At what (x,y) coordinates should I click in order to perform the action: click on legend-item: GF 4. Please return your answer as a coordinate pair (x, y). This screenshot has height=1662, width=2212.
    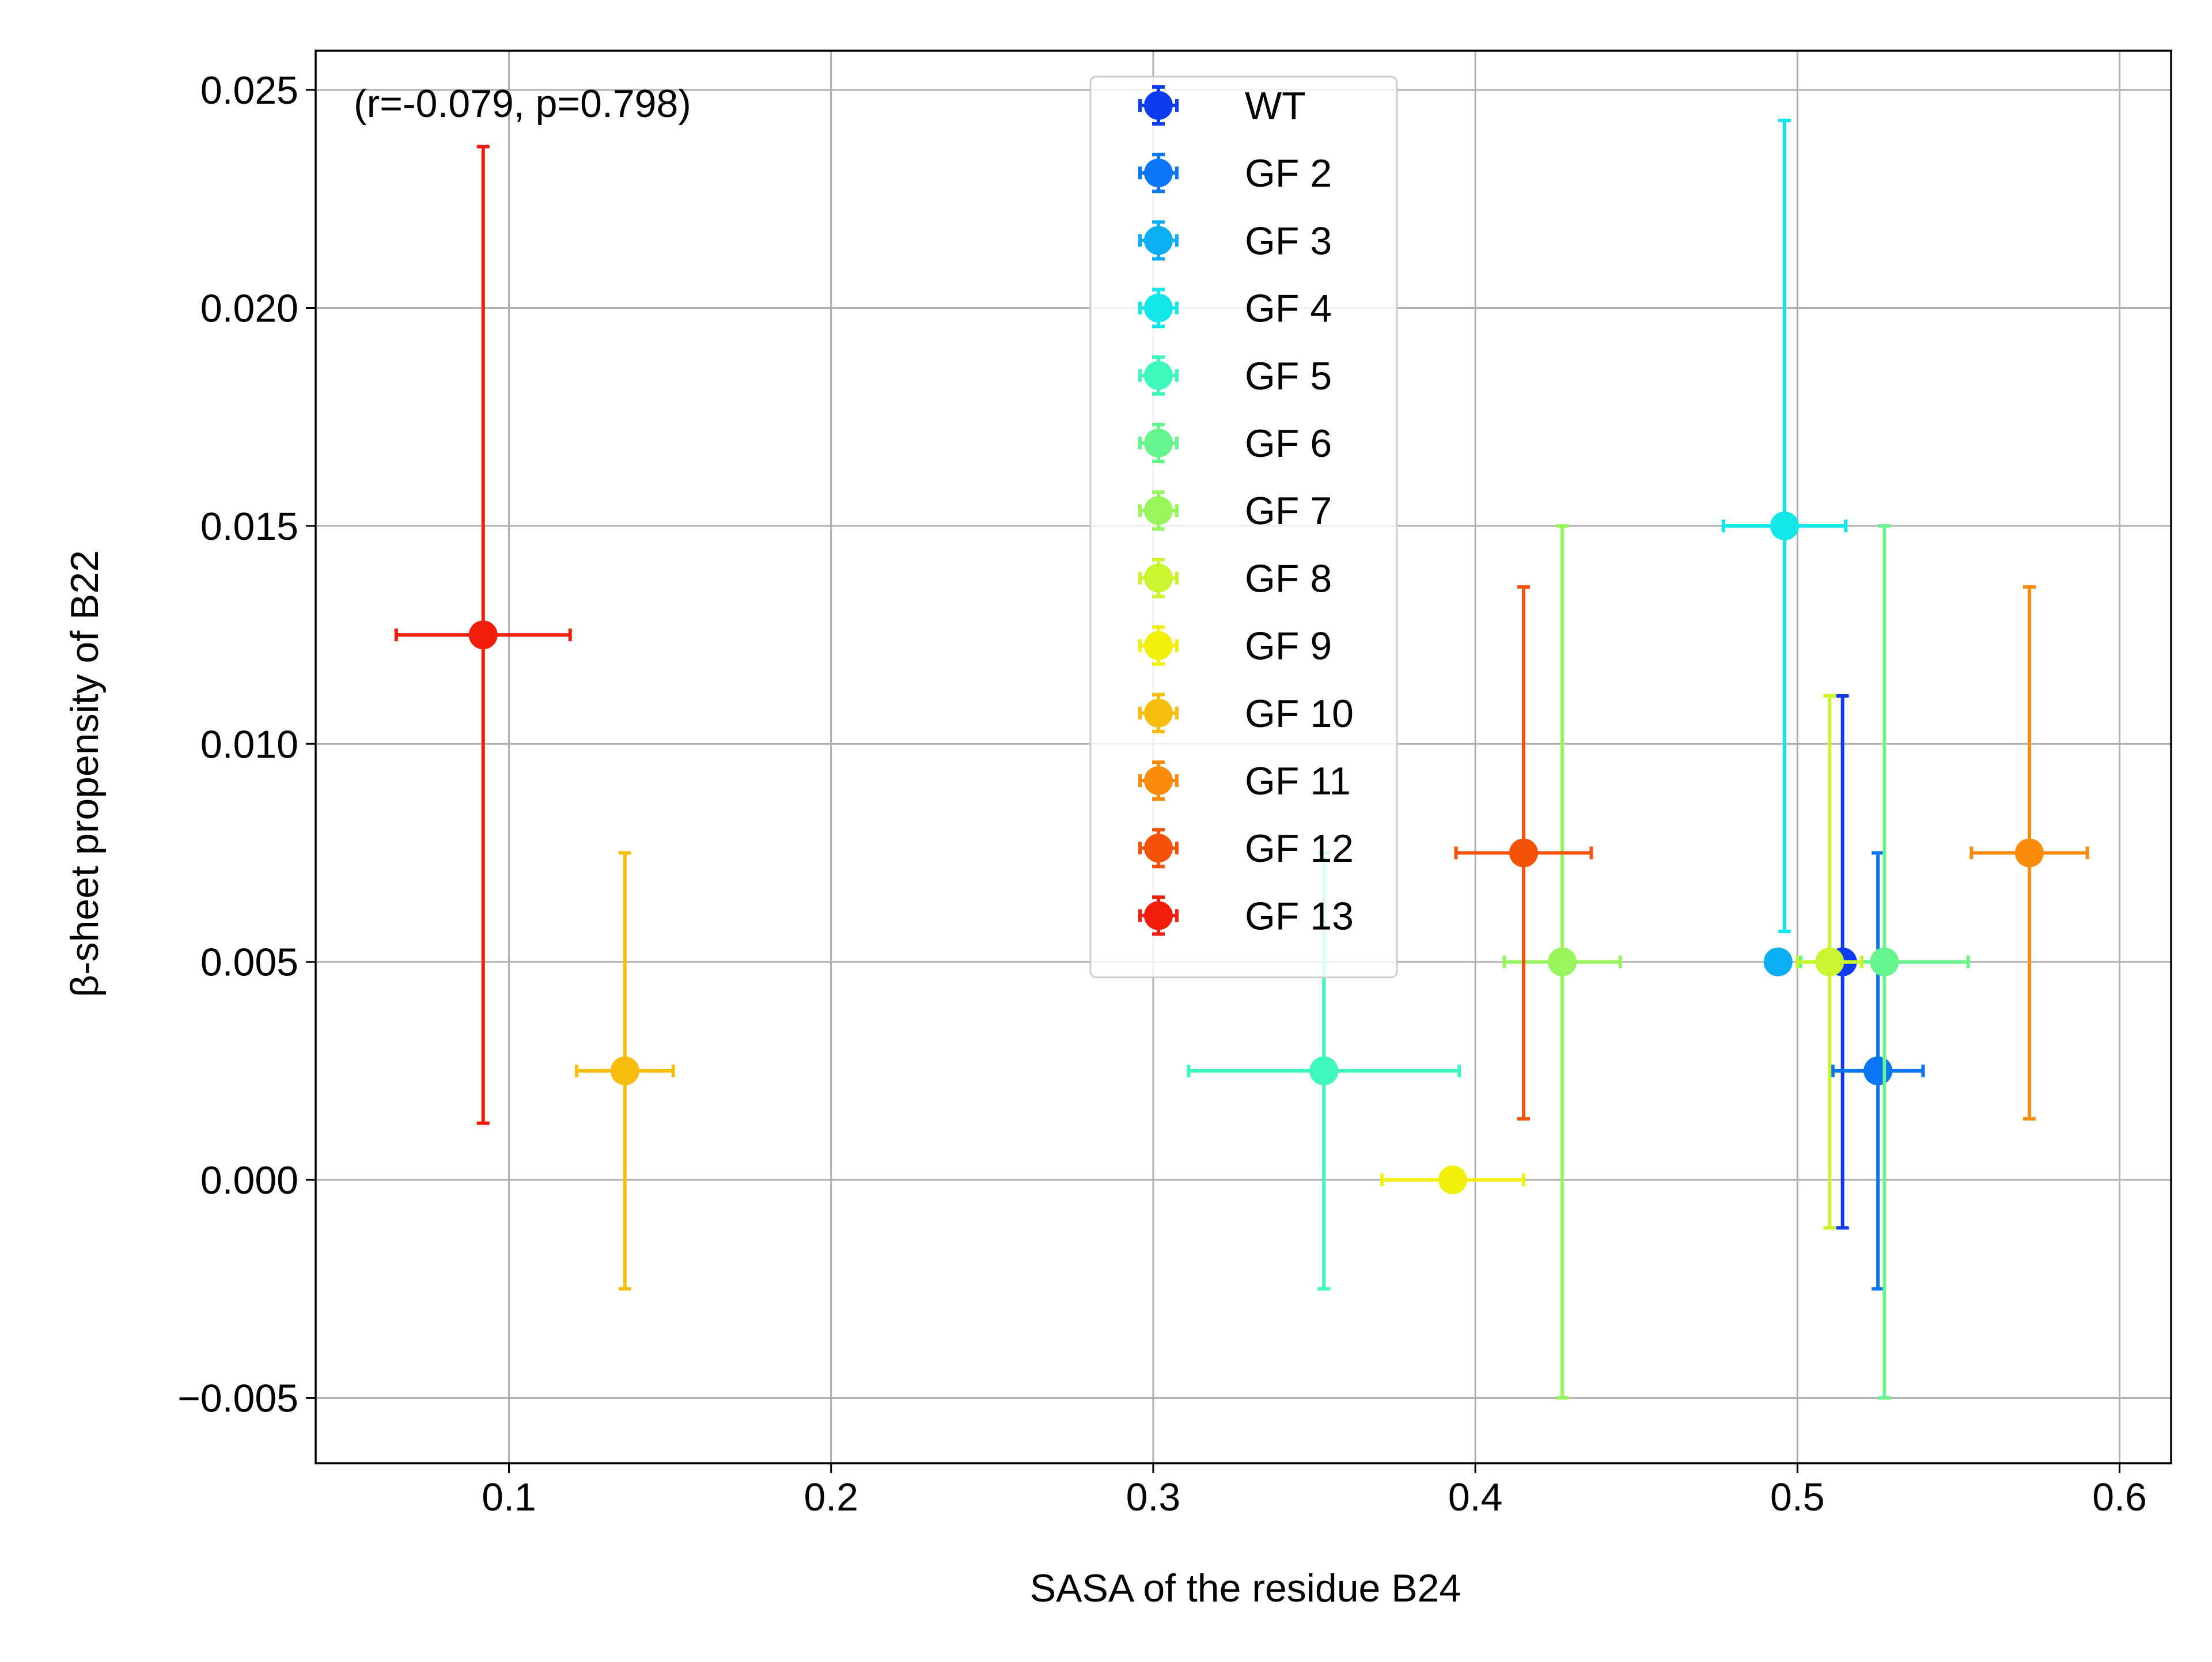
    Looking at the image, I should click on (1235, 309).